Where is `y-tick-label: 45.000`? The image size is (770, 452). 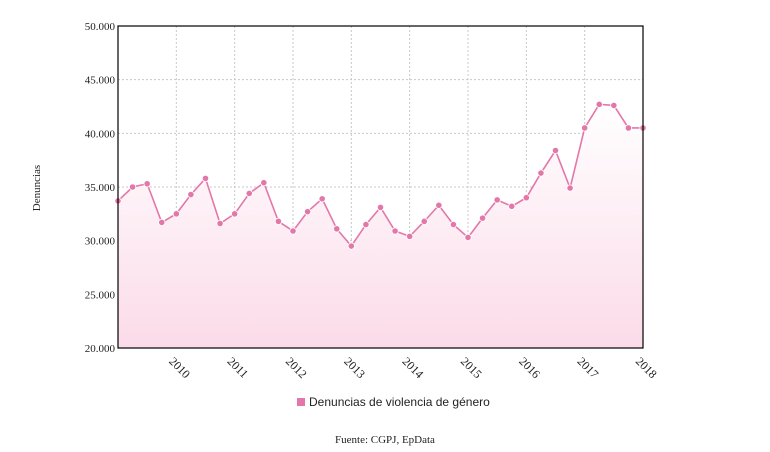
y-tick-label: 45.000 is located at coordinates (100, 81).